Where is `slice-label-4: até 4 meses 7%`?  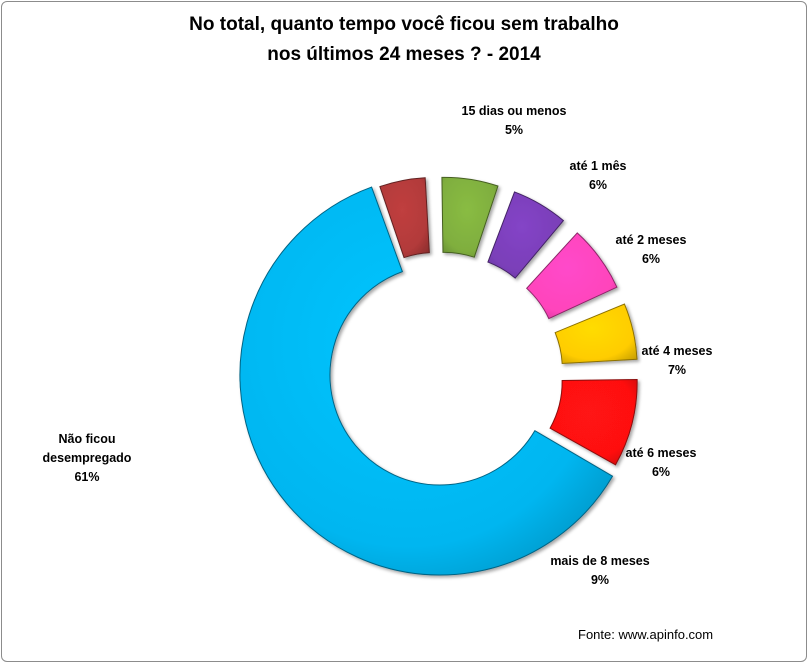 slice-label-4: até 4 meses 7% is located at coordinates (677, 360).